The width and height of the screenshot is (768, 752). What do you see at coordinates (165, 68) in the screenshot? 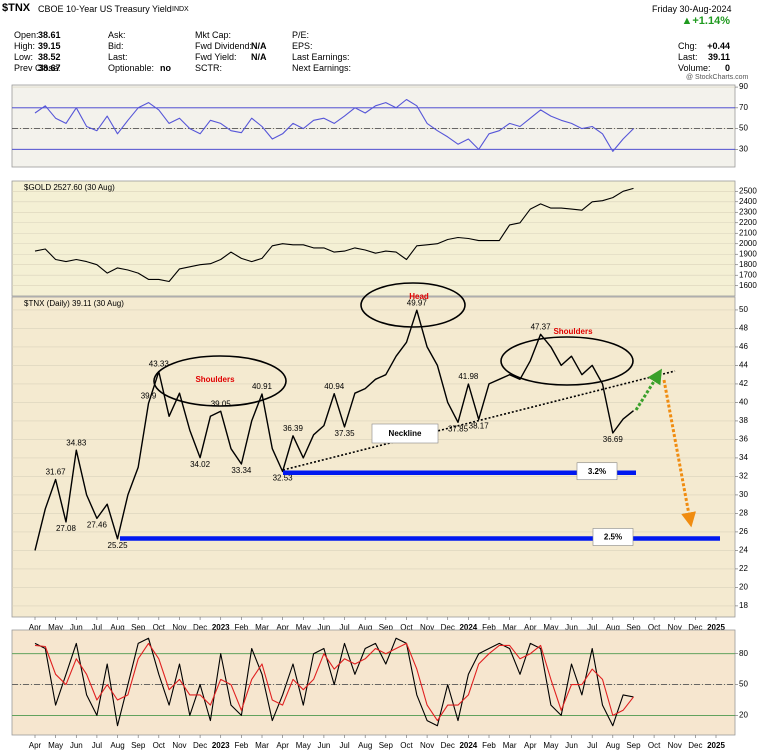
I see `field-value: no` at bounding box center [165, 68].